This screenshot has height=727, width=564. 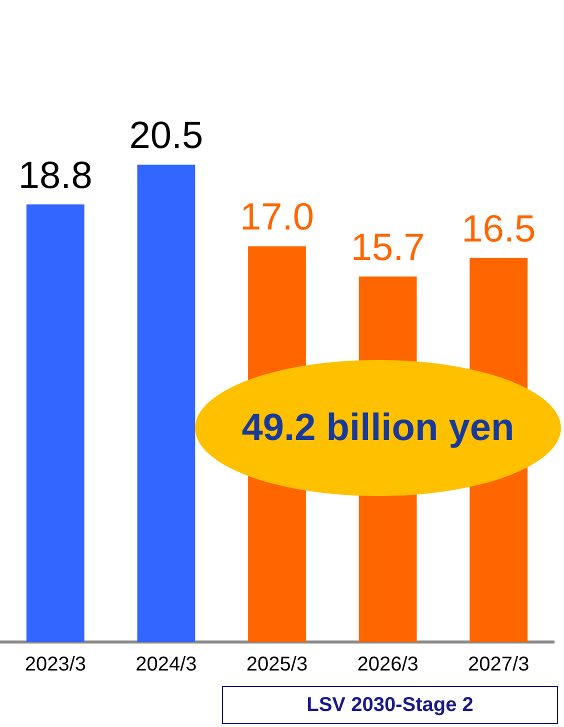 I want to click on data-label: 18.8, so click(x=55, y=175).